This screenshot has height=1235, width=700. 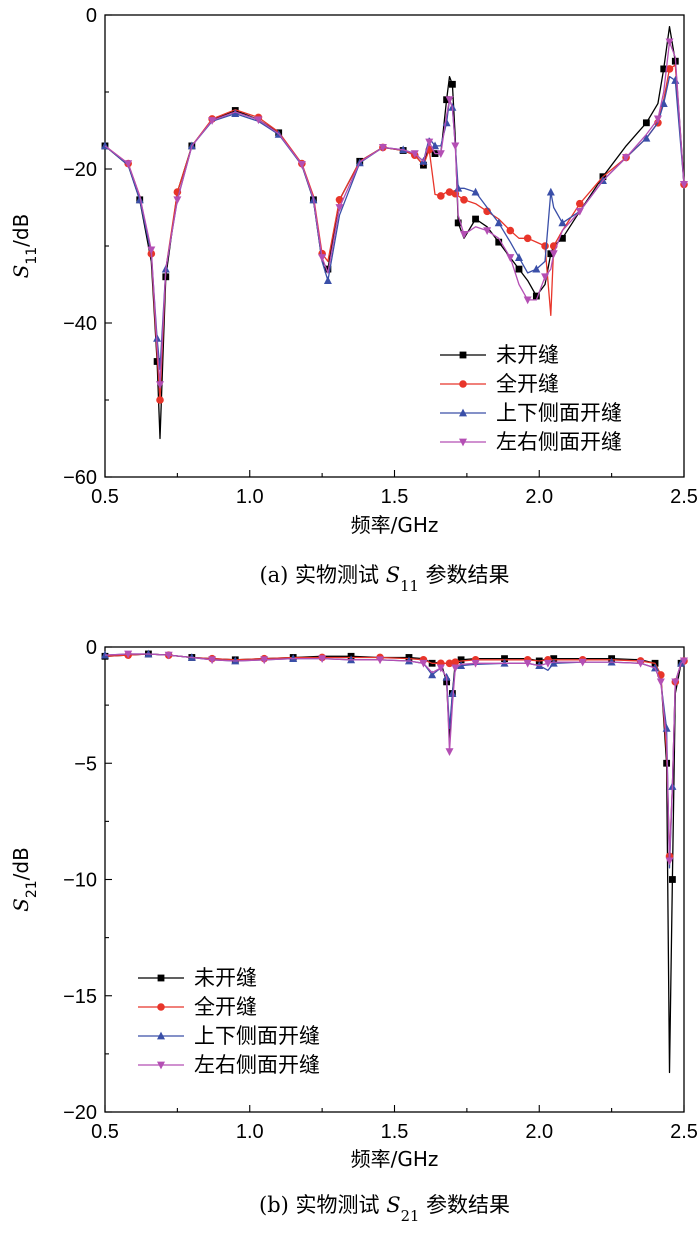 What do you see at coordinates (80, 881) in the screenshot?
I see `y-tick-label: −10` at bounding box center [80, 881].